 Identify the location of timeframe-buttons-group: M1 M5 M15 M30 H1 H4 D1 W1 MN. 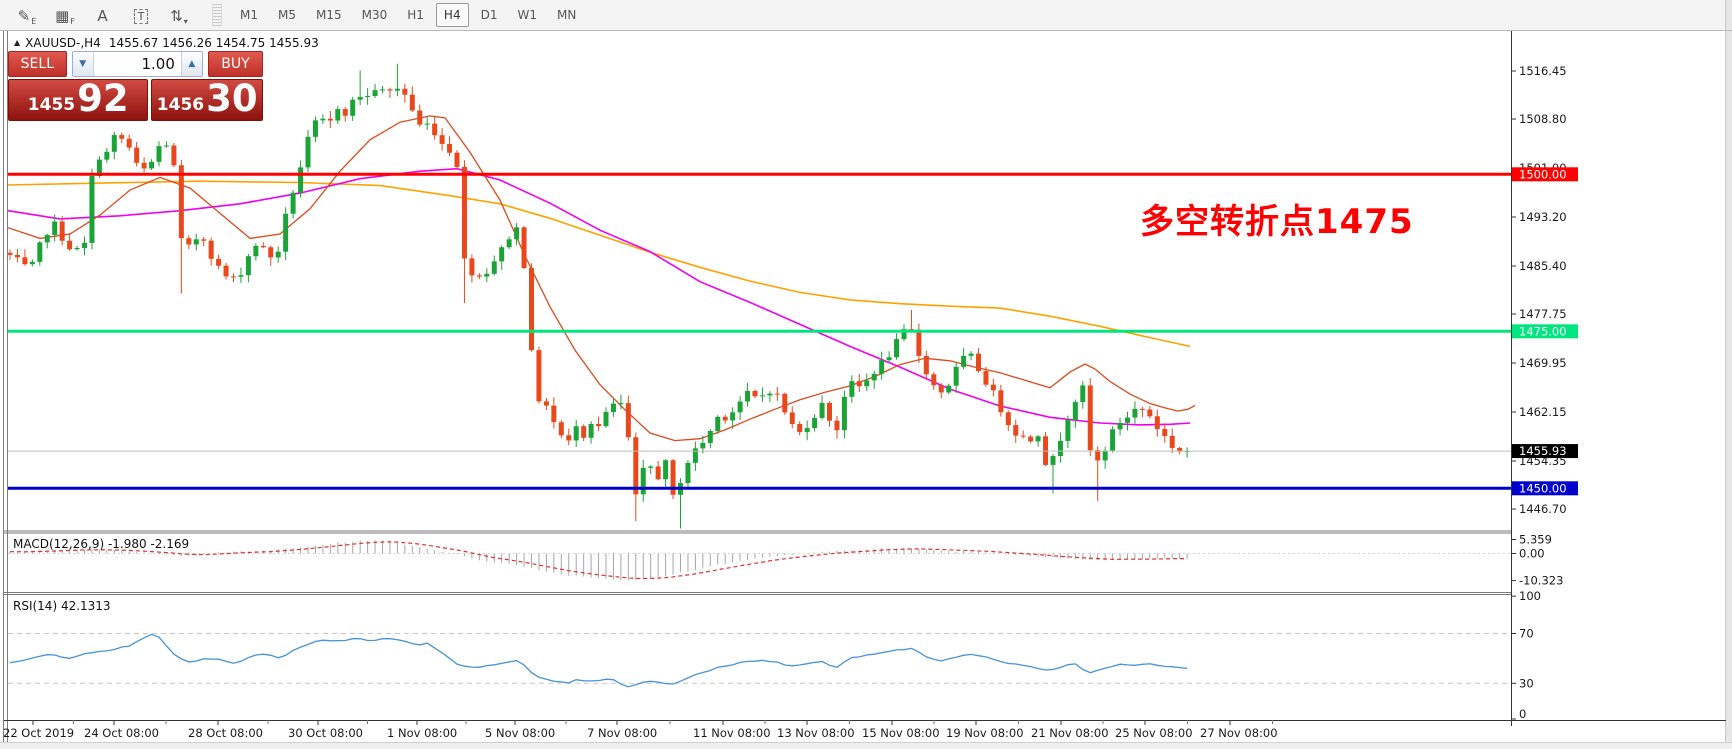
(408, 15).